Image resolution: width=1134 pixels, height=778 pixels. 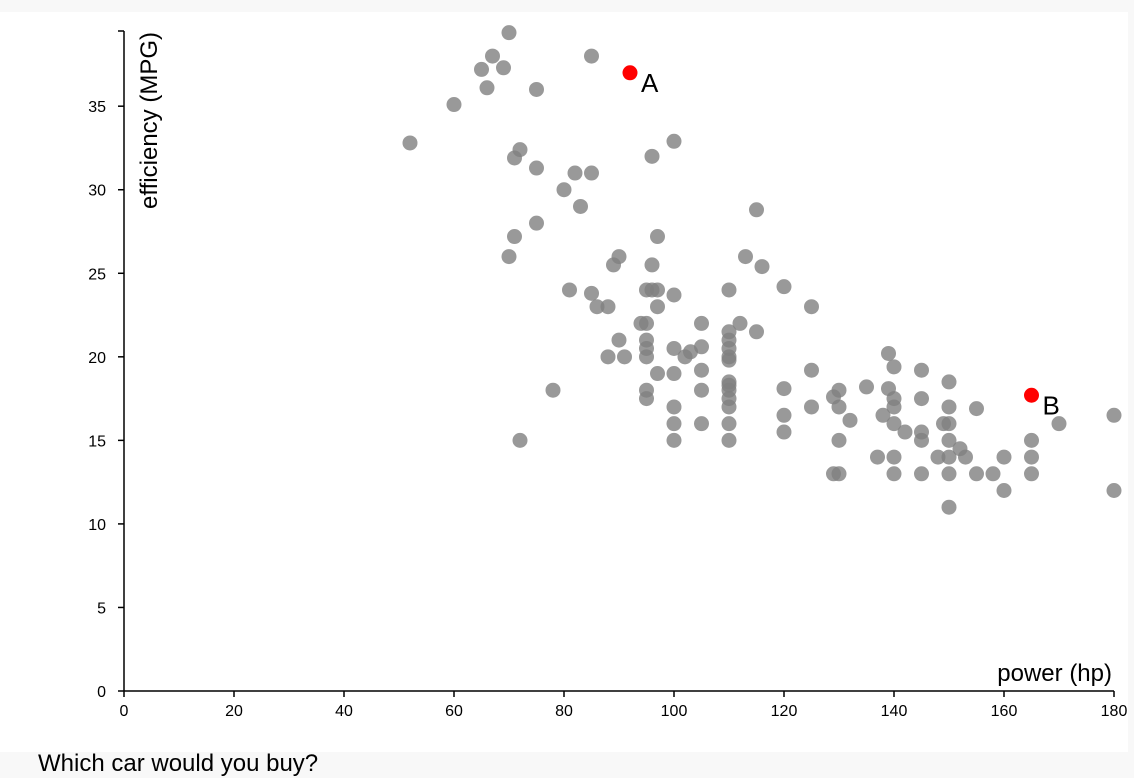 What do you see at coordinates (97, 274) in the screenshot?
I see `y-tick-label: 25` at bounding box center [97, 274].